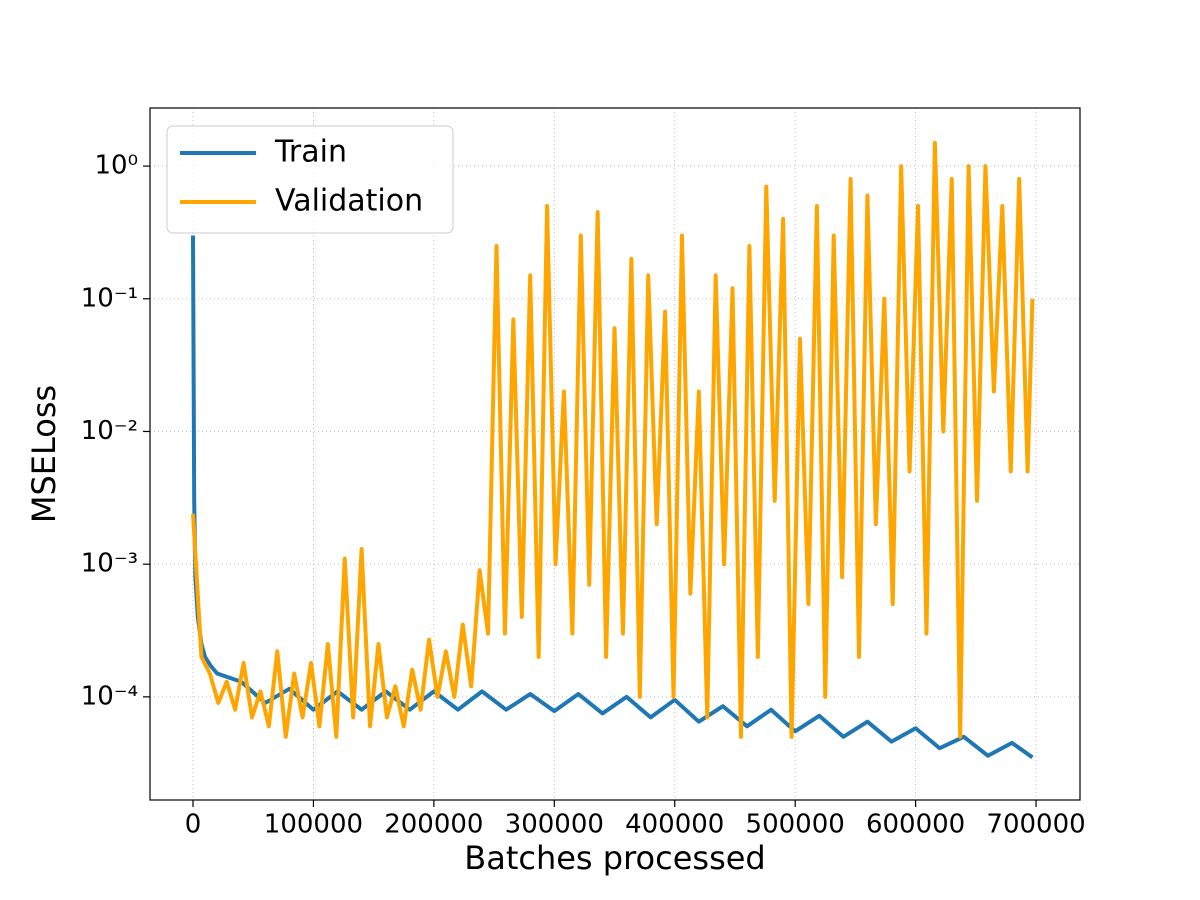 The image size is (1200, 900). Describe the element at coordinates (109, 298) in the screenshot. I see `y-tick-label: 10⁻¹` at that location.